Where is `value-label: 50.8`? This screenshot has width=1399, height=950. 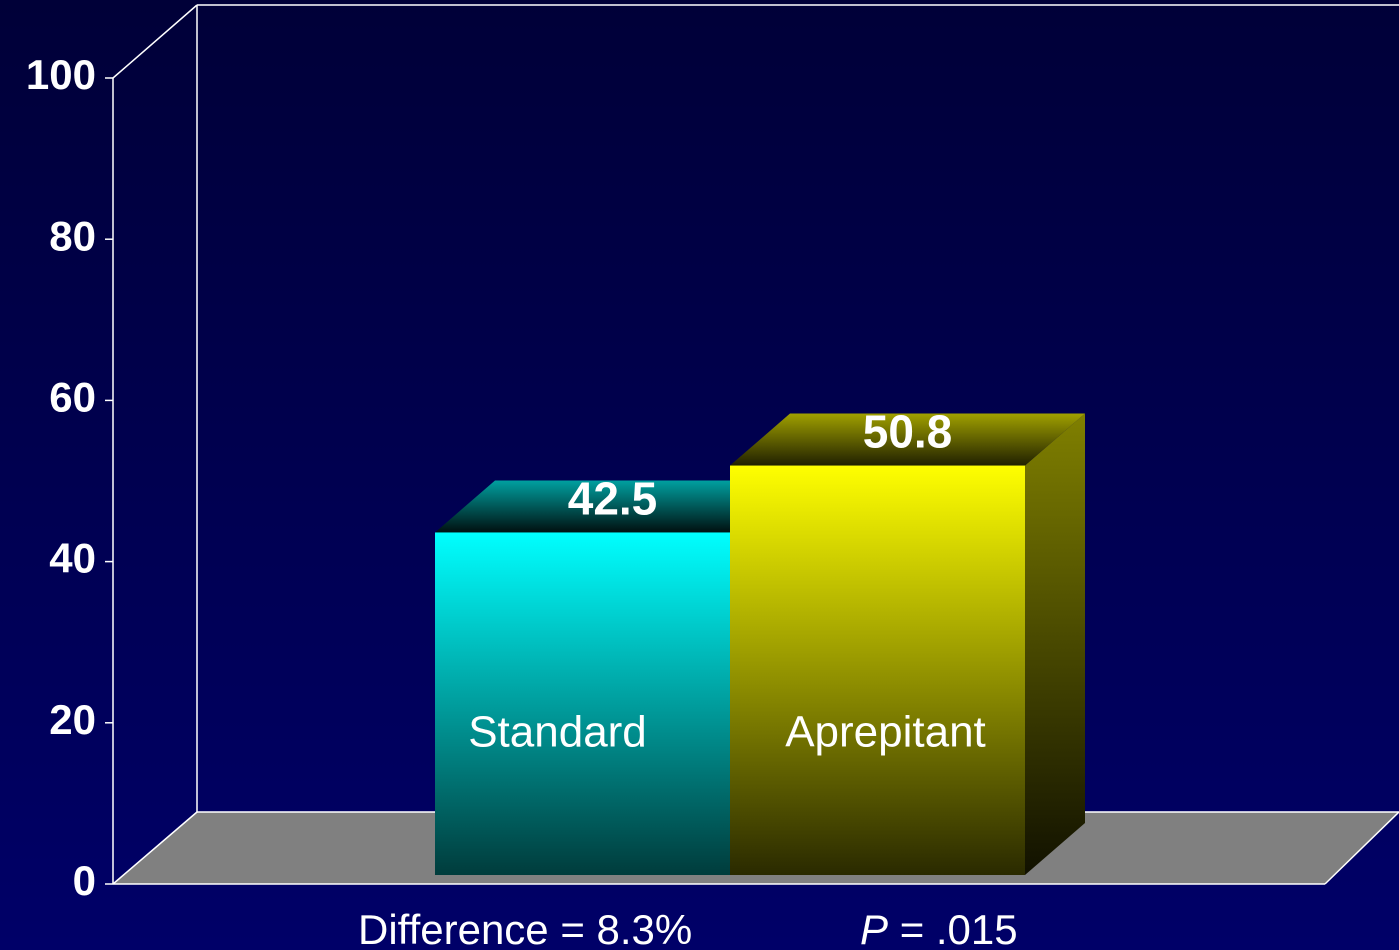 value-label: 50.8 is located at coordinates (908, 432).